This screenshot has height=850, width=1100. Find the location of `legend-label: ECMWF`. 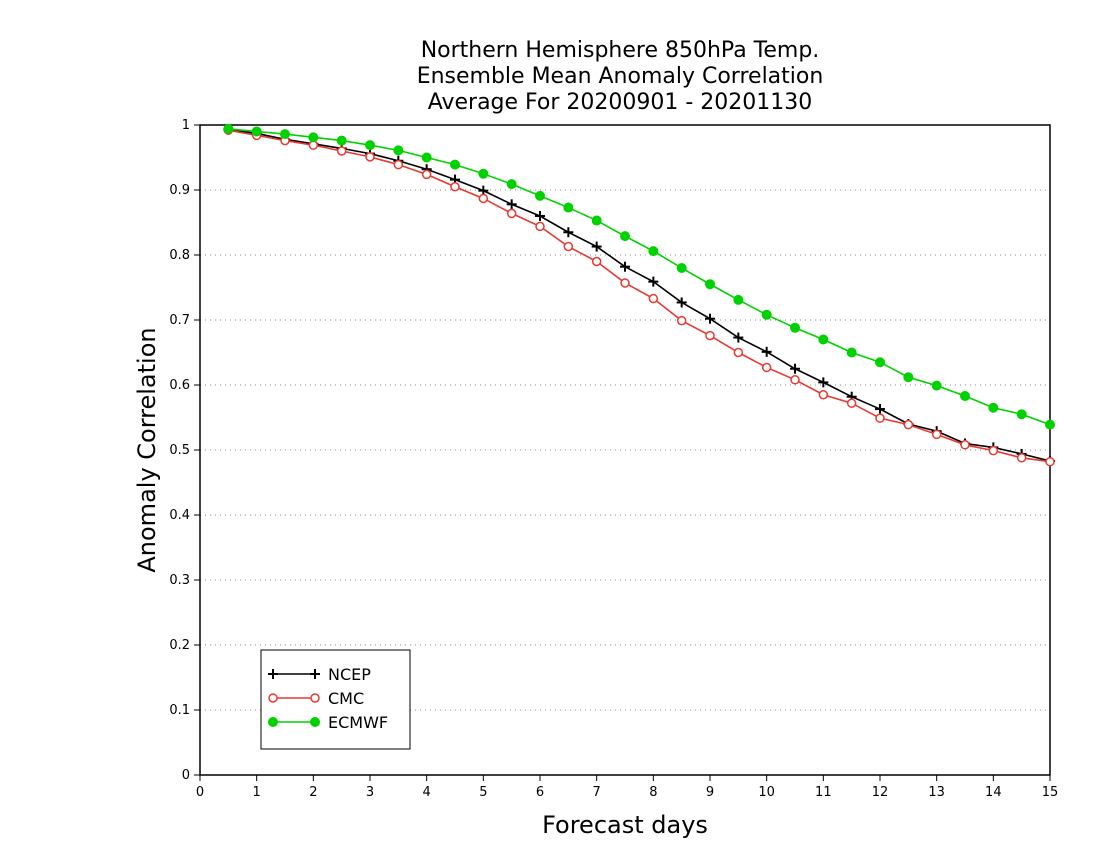

legend-label: ECMWF is located at coordinates (358, 722).